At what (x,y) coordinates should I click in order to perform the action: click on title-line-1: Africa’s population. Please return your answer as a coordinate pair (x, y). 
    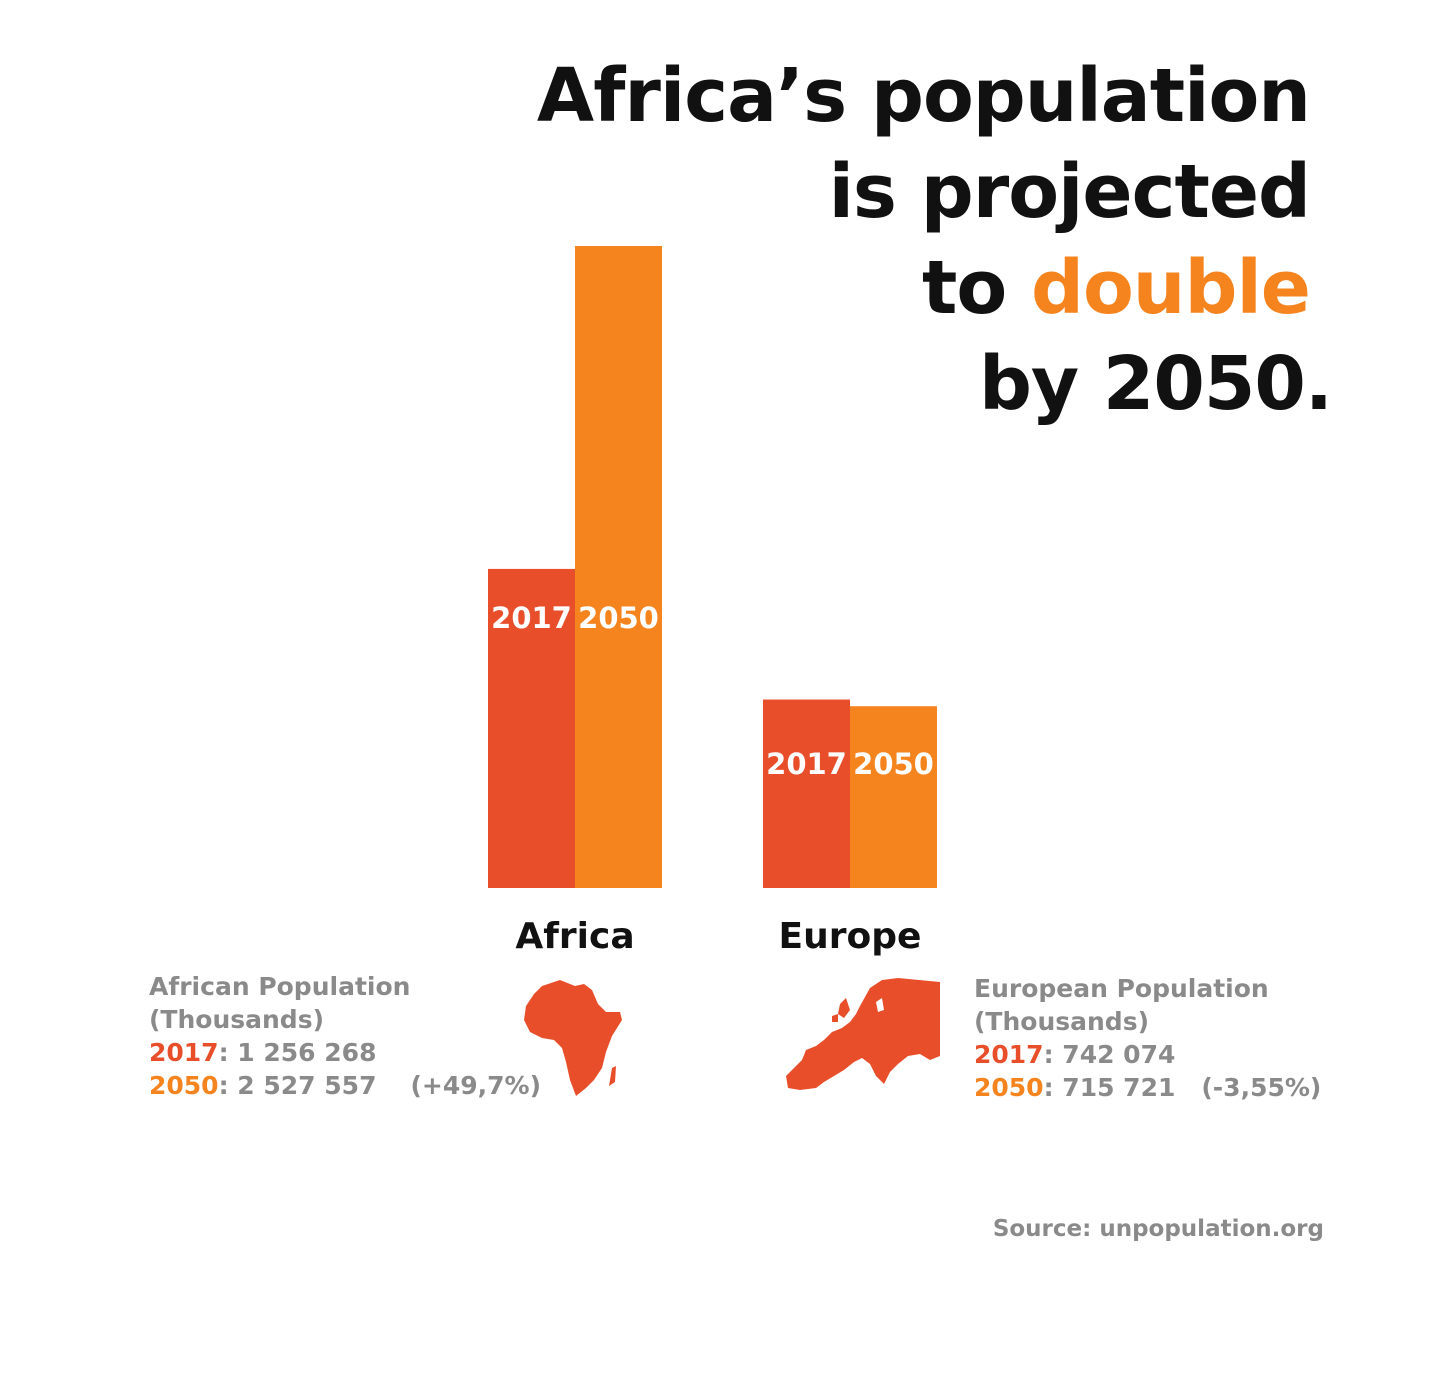
    Looking at the image, I should click on (923, 96).